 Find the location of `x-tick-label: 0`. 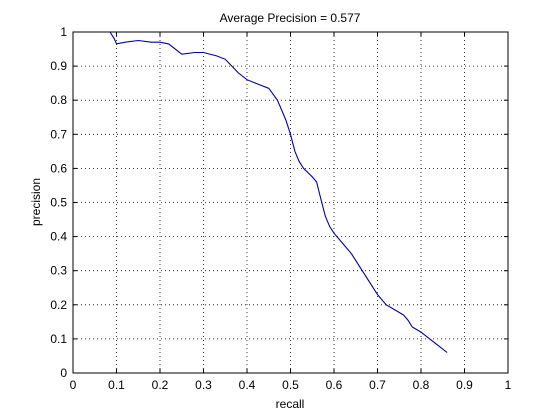

x-tick-label: 0 is located at coordinates (73, 385).